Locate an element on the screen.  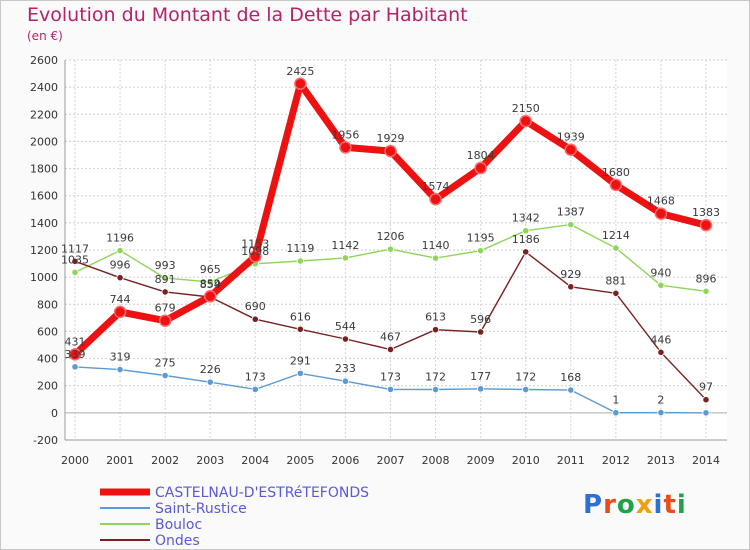
data-label: 97 is located at coordinates (706, 387).